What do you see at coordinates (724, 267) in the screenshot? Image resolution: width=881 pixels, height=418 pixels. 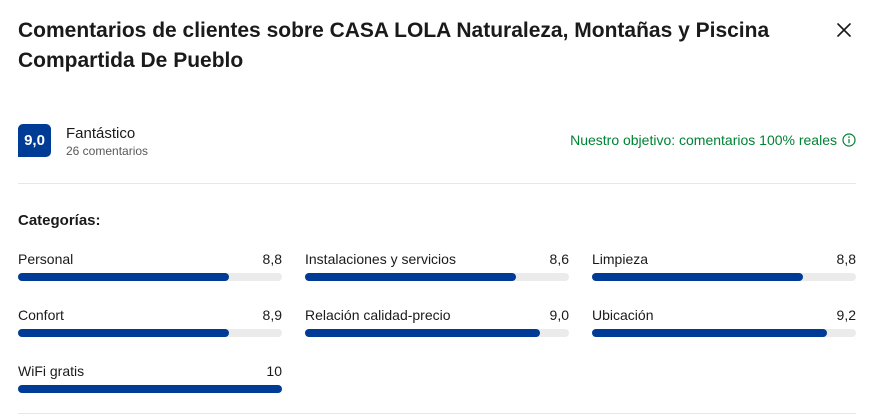 I see `category-item: Limpieza 8,8` at bounding box center [724, 267].